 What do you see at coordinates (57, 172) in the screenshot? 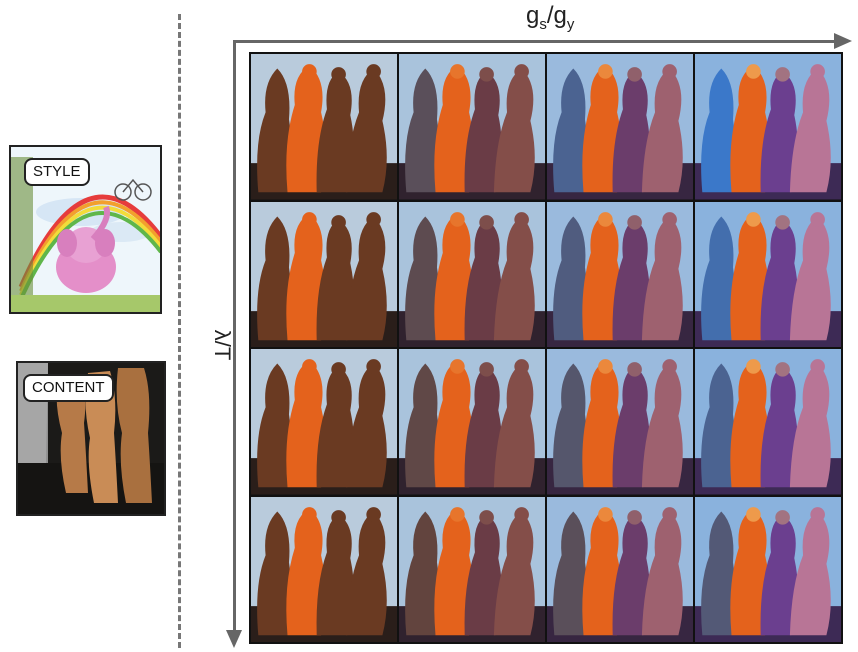
I see `style-label: STYLE` at bounding box center [57, 172].